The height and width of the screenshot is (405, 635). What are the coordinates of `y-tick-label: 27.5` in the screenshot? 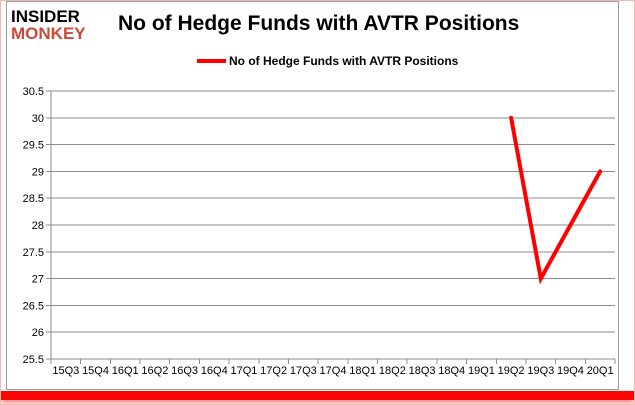 It's located at (33, 253).